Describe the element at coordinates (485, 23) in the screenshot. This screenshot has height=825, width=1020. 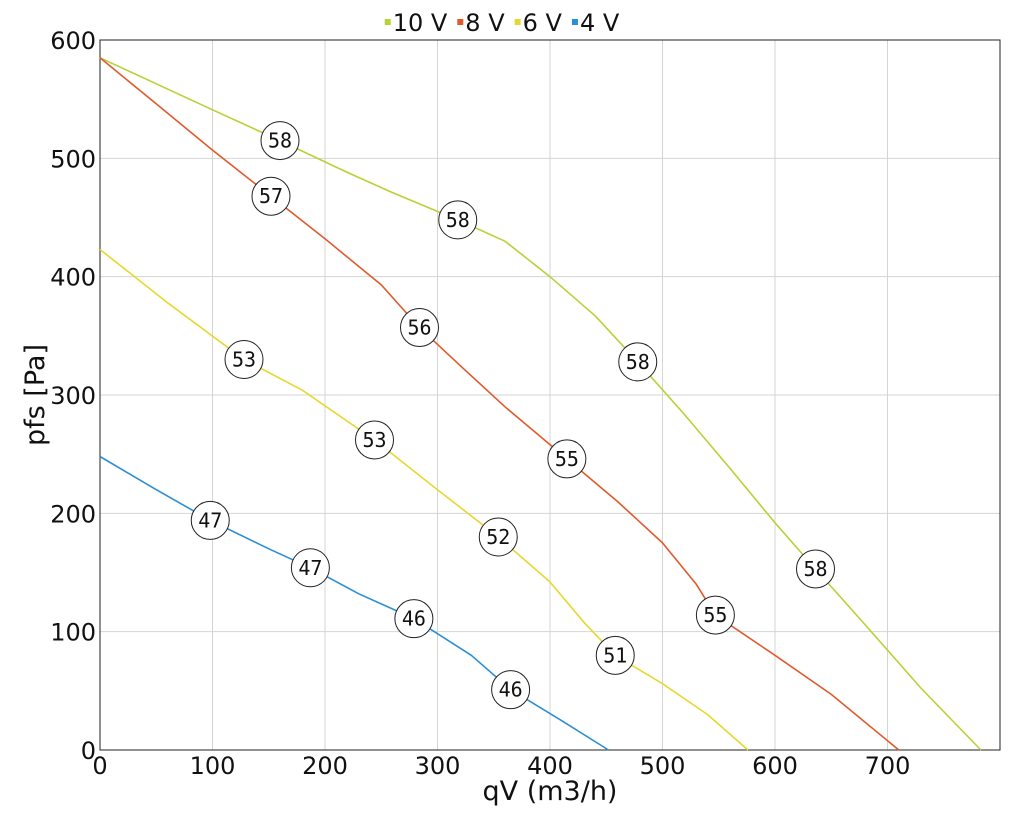
I see `legend-label: 8 V` at that location.